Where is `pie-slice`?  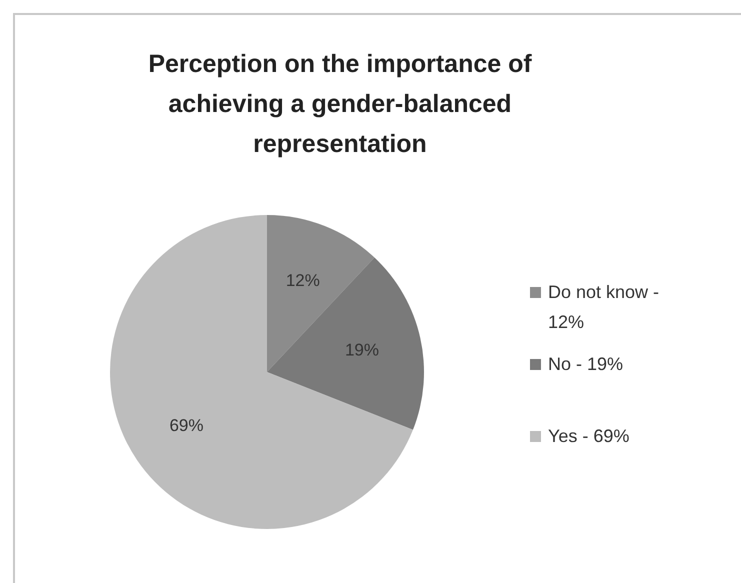 pie-slice is located at coordinates (345, 344).